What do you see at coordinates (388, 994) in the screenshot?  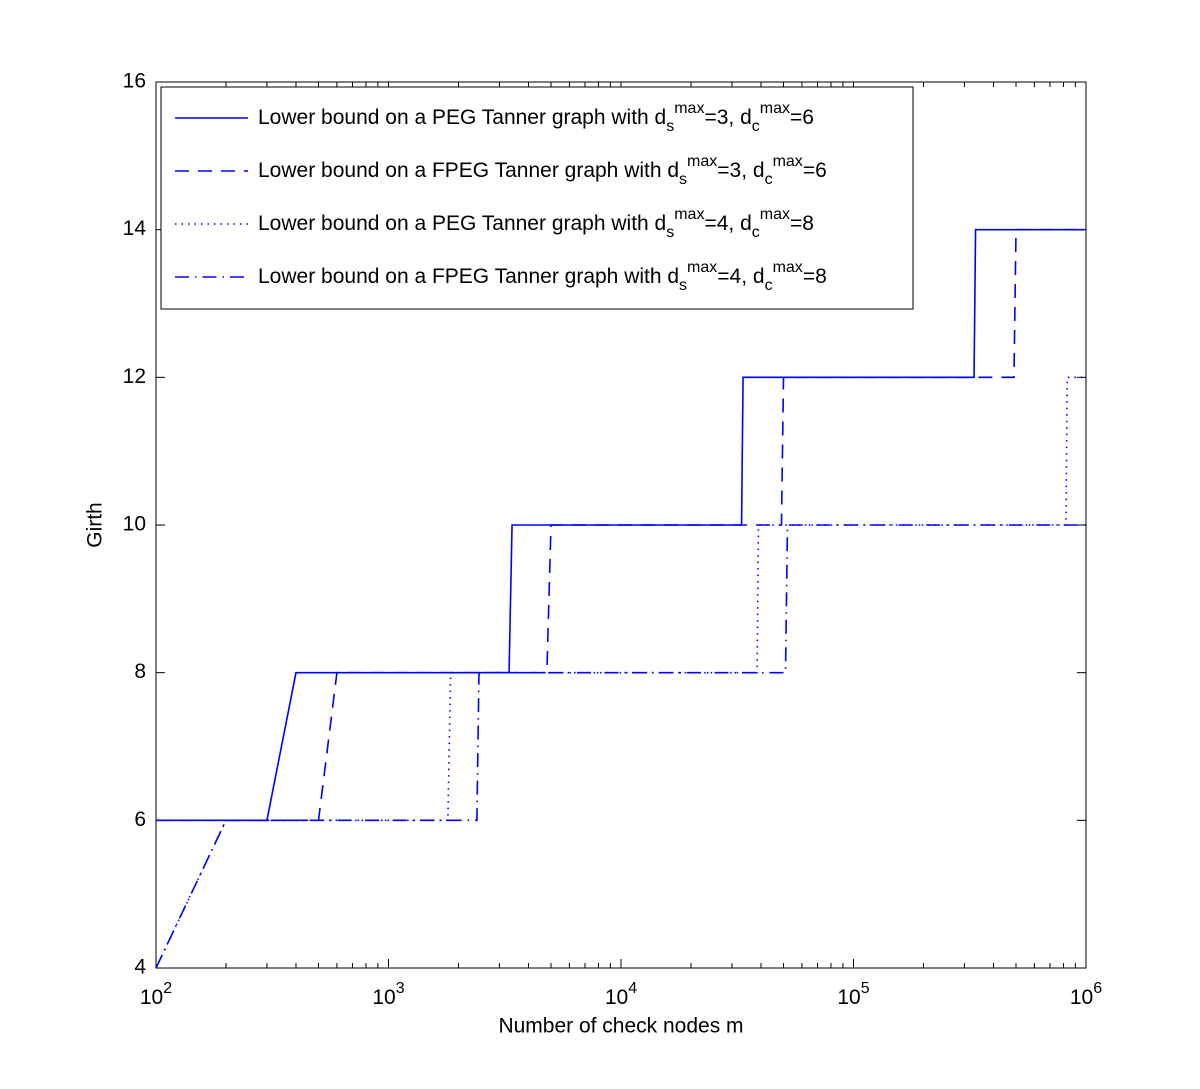 I see `x-tick-label: 10³` at bounding box center [388, 994].